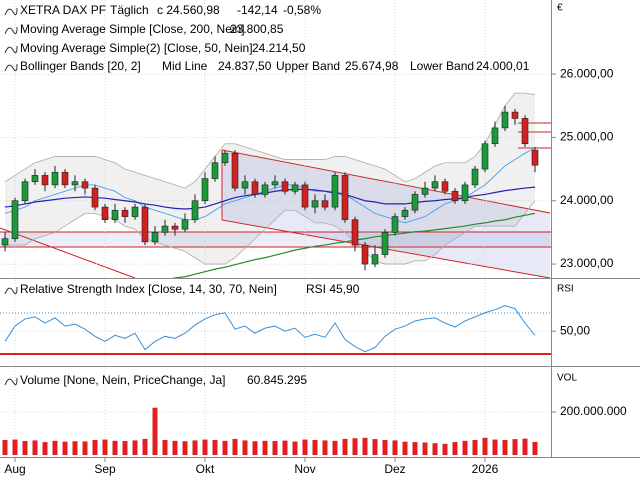  I want to click on x-tick-label: Nov, so click(304, 469).